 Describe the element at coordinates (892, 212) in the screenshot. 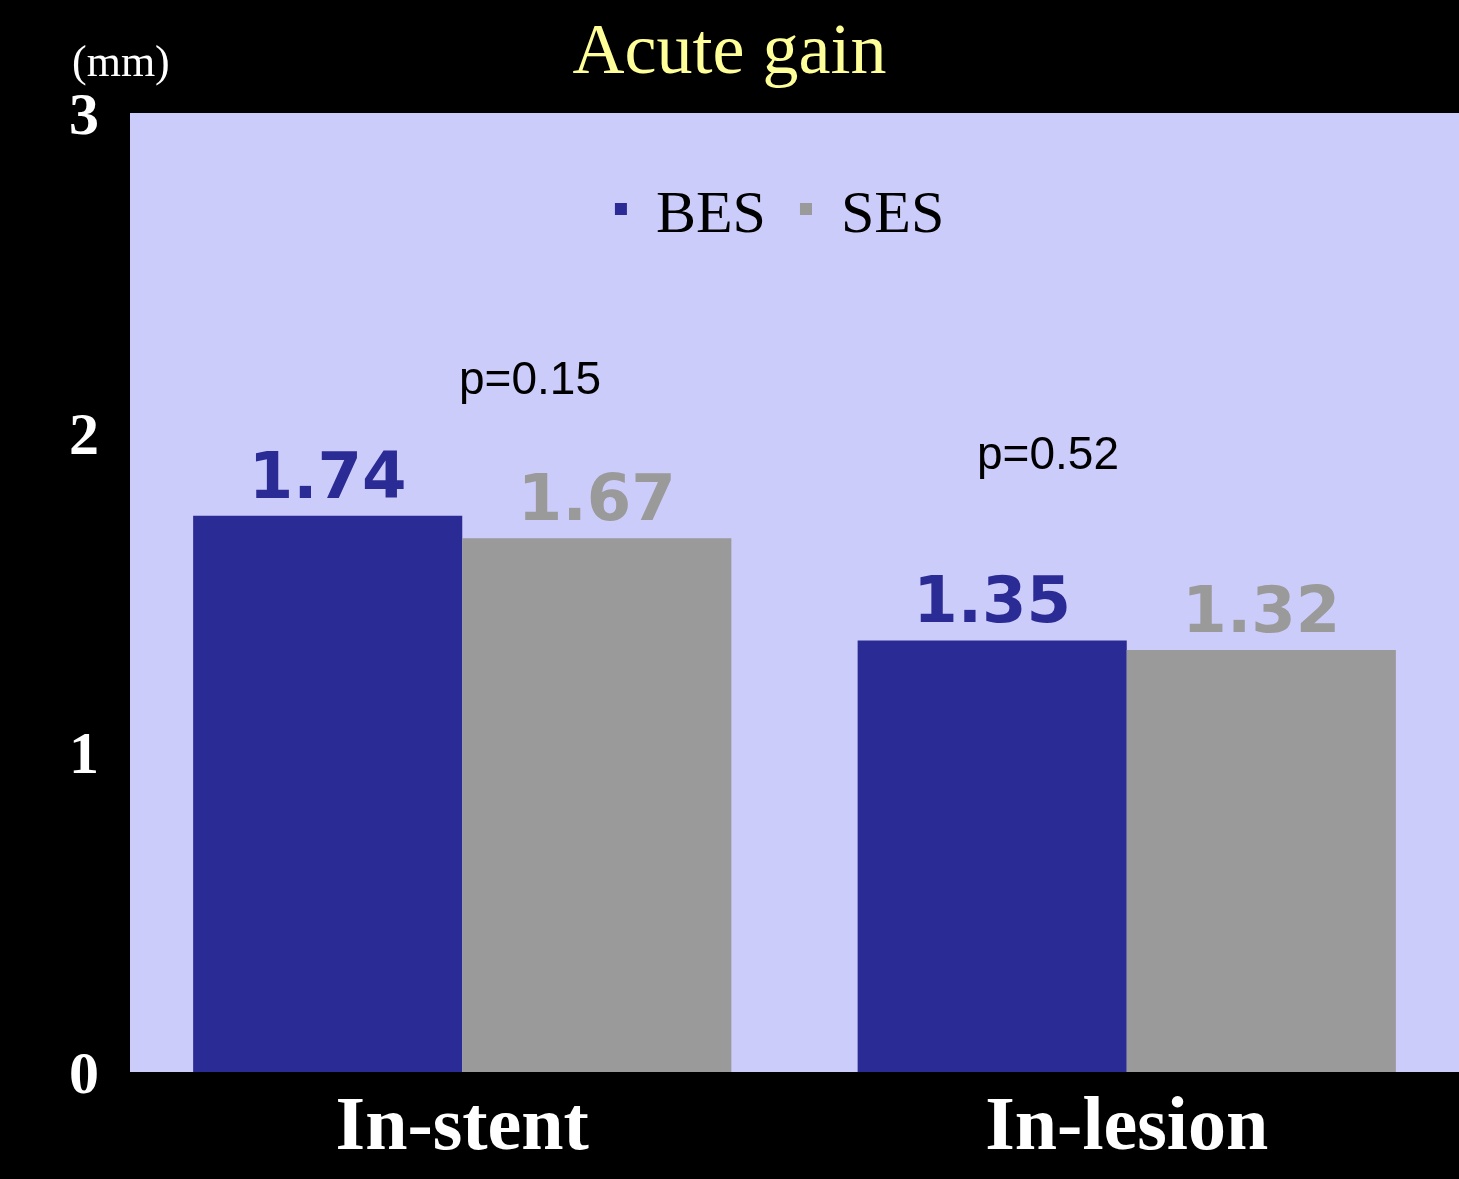

I see `legend-label: SES` at that location.